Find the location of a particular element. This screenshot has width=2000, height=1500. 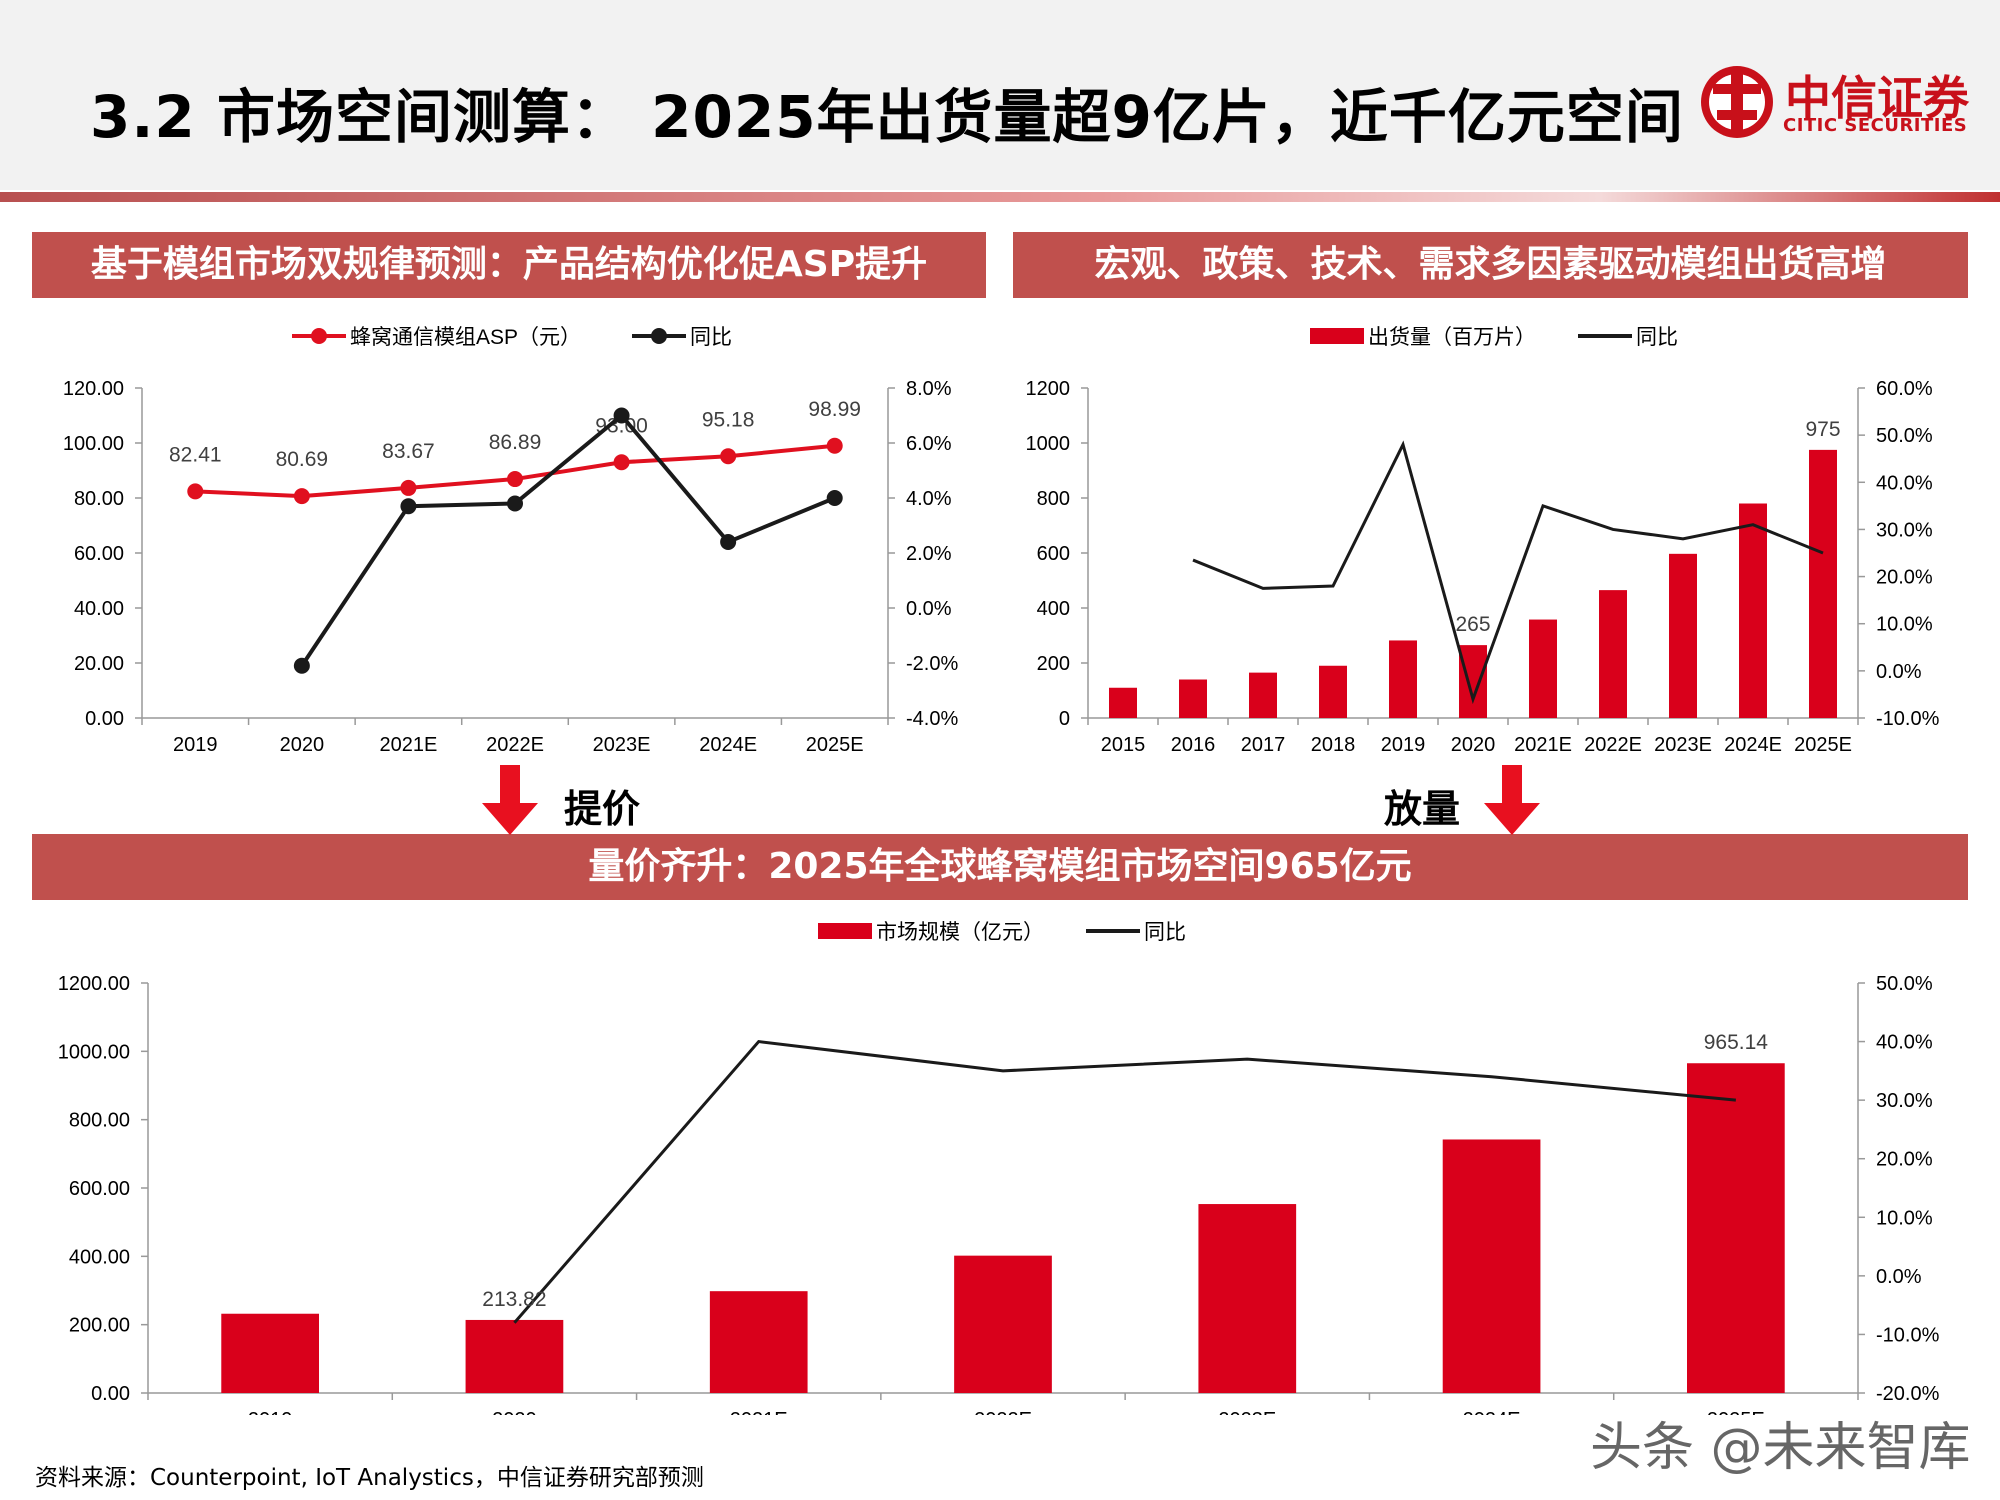

data-label: 80.69 is located at coordinates (302, 459).